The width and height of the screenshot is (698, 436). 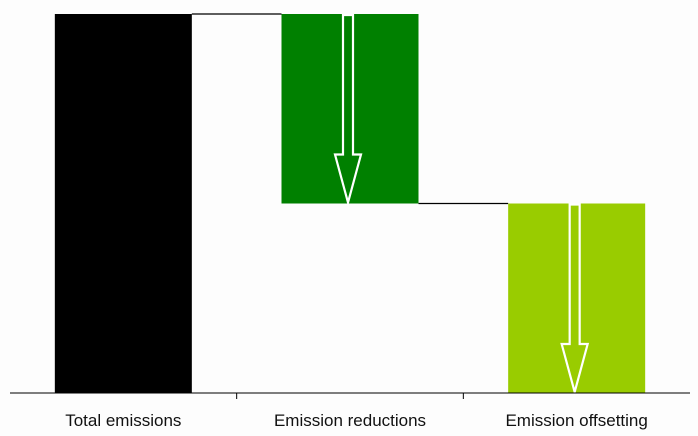 I want to click on bar-emission-offsetting, so click(x=577, y=298).